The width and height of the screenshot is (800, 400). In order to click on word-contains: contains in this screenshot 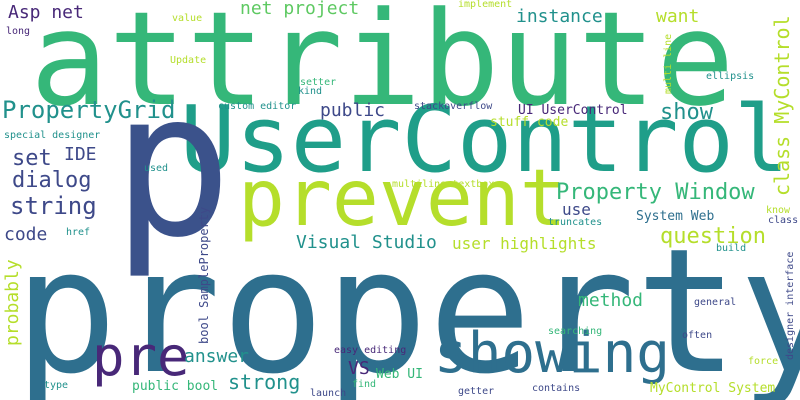, I will do `click(556, 388)`.